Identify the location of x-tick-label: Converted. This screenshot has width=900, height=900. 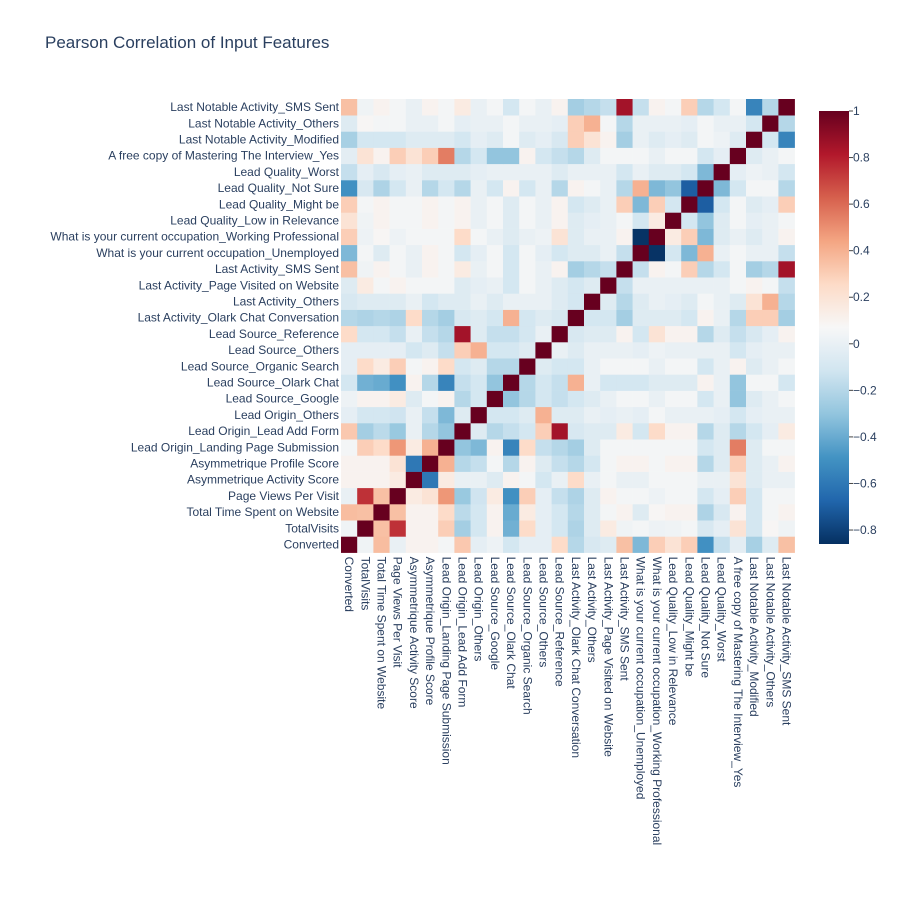
(349, 584).